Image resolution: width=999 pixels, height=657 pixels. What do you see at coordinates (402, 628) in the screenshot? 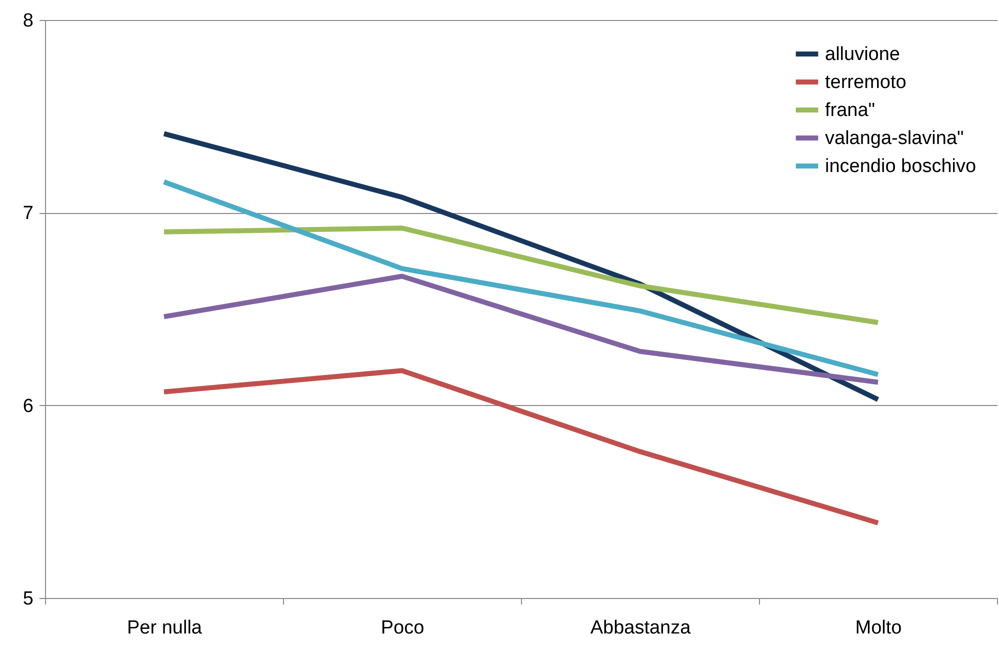
I see `x-tick-label: Poco` at bounding box center [402, 628].